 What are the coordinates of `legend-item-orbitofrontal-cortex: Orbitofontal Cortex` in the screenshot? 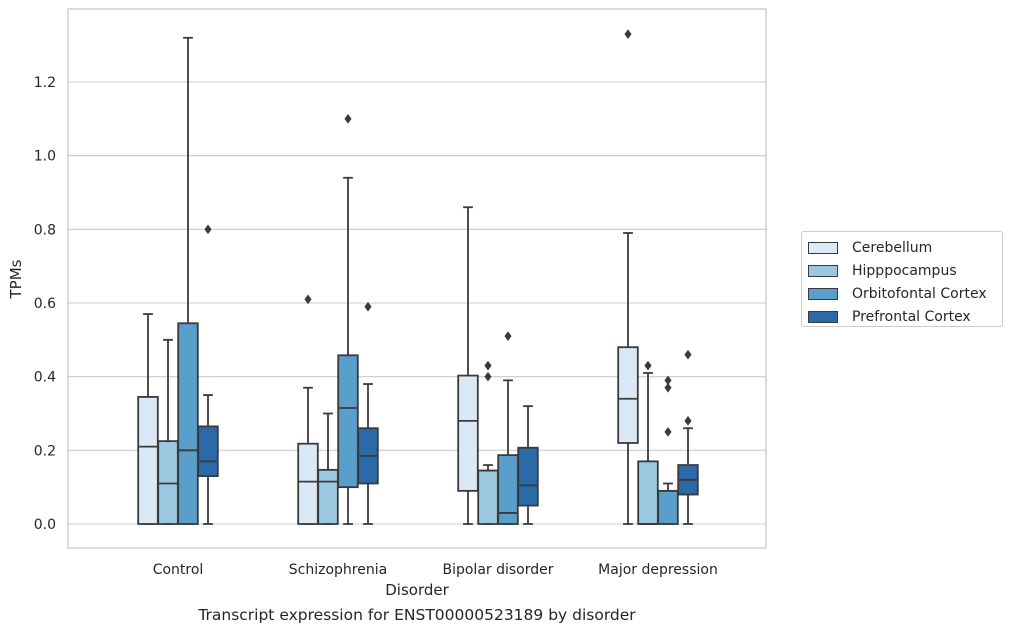 It's located at (905, 293).